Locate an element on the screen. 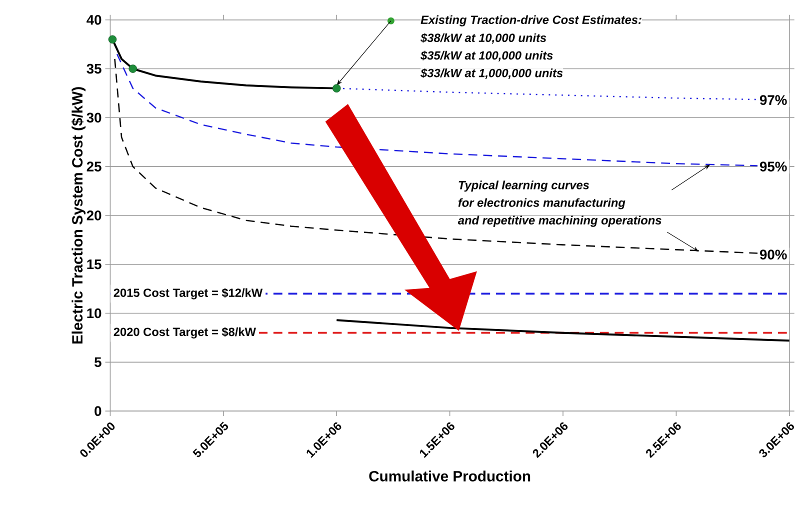 The height and width of the screenshot is (519, 800). annotation: Typical learning curves is located at coordinates (524, 186).